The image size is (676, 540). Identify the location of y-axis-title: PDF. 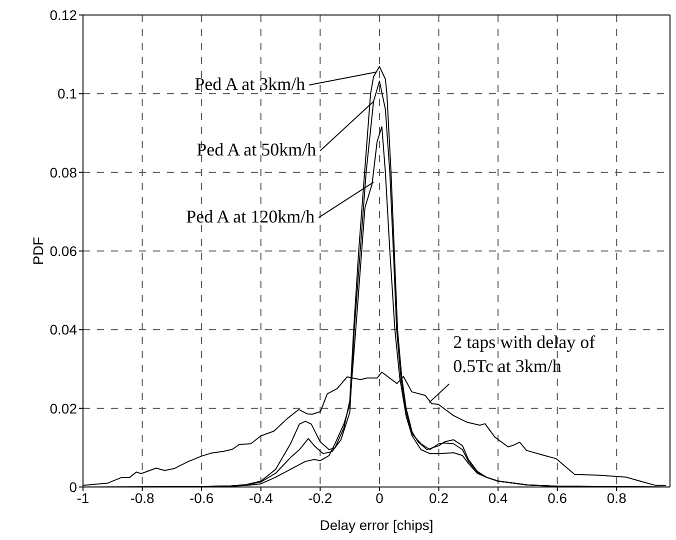
(38, 251).